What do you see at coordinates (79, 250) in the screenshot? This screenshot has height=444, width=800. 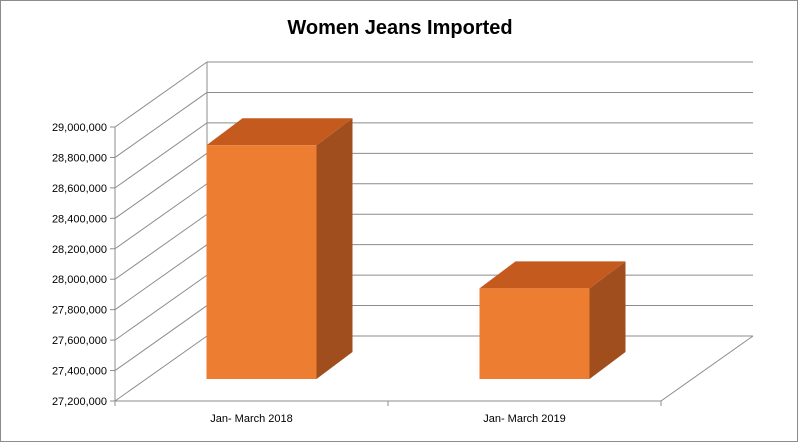 I see `y-tick-label: 28,200,000` at bounding box center [79, 250].